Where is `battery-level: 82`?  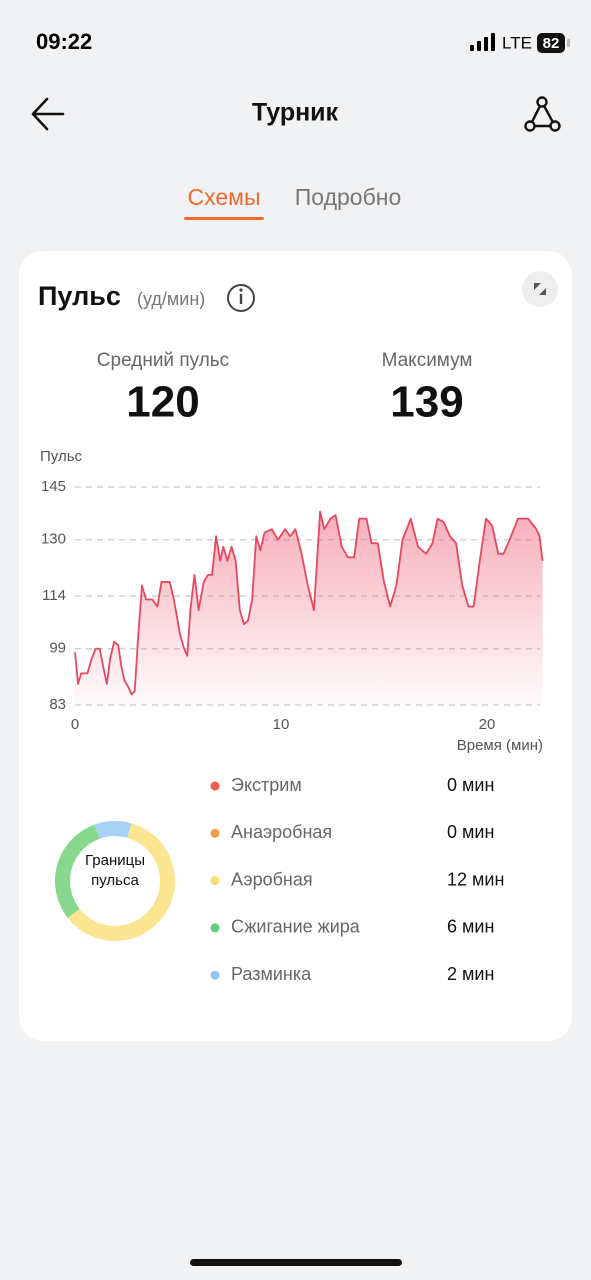 battery-level: 82 is located at coordinates (551, 43).